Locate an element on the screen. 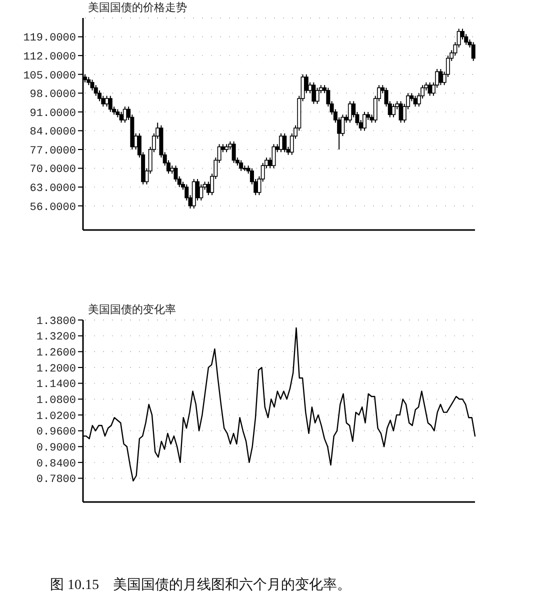 This screenshot has width=538, height=601. y-tick-label: 1.0800 is located at coordinates (56, 401).